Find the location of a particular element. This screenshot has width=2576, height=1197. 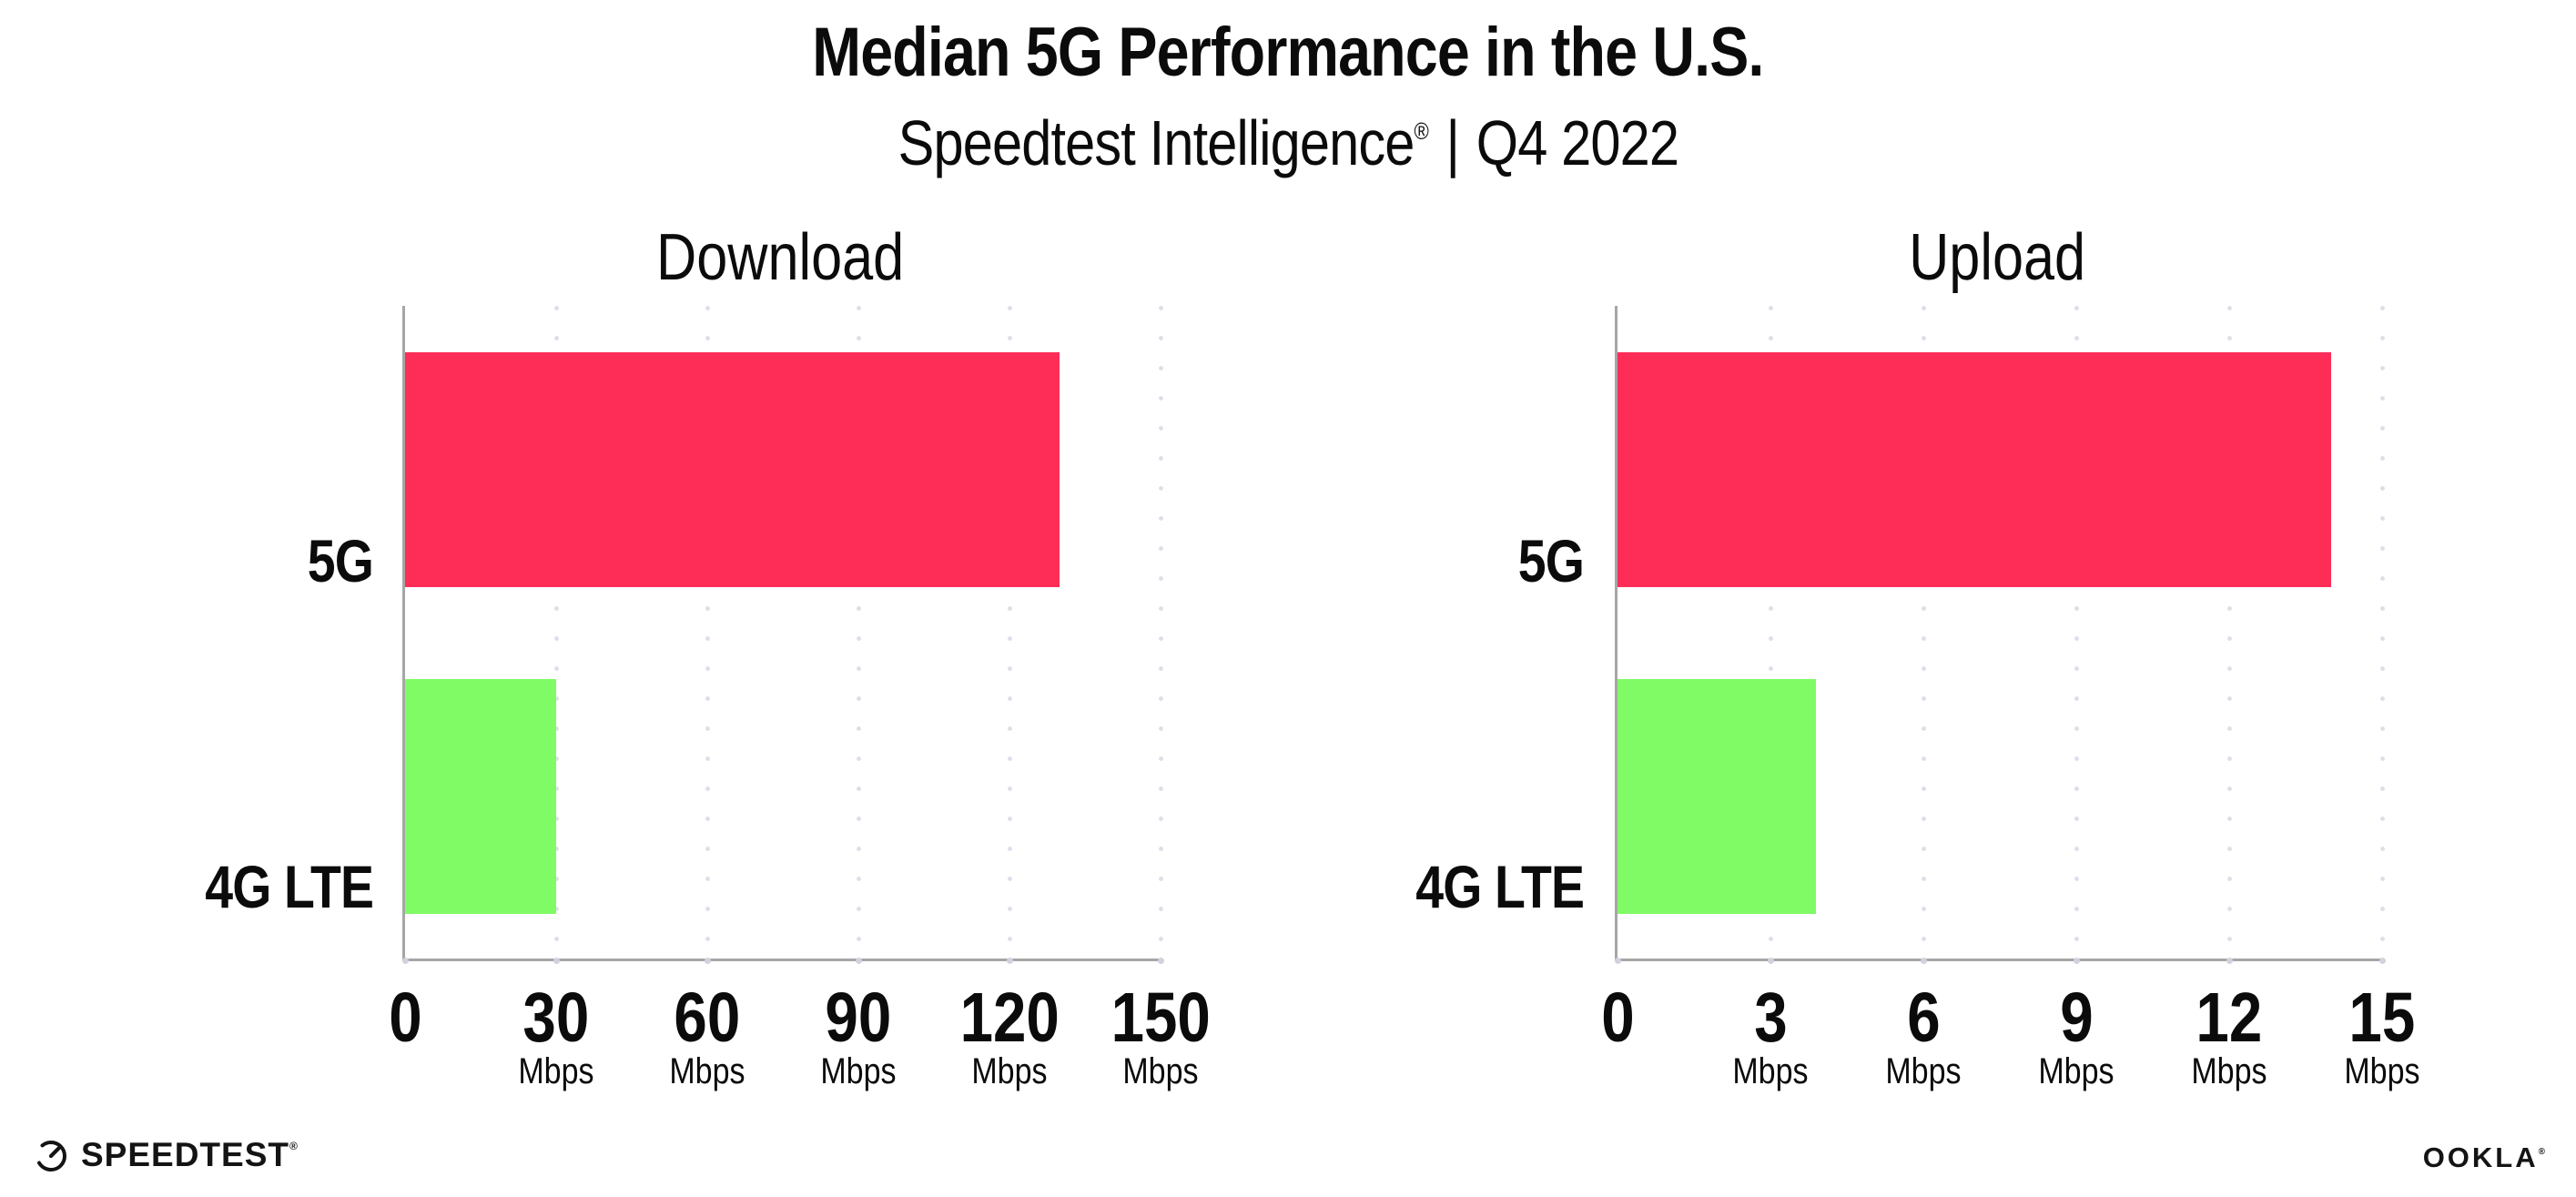

x-tick-label: 60 is located at coordinates (707, 1018).